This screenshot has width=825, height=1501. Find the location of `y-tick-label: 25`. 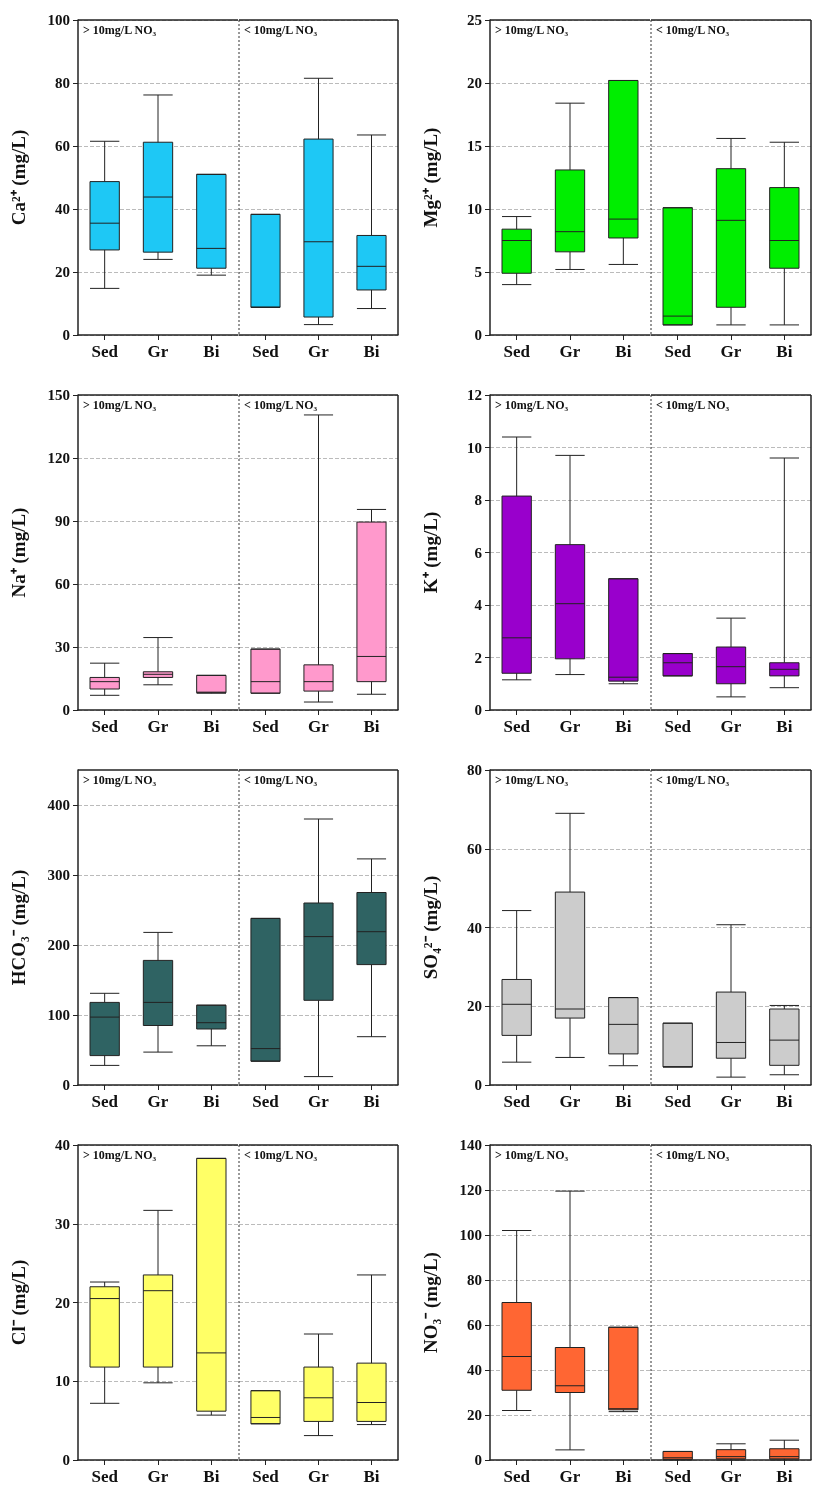

y-tick-label: 25 is located at coordinates (474, 20).